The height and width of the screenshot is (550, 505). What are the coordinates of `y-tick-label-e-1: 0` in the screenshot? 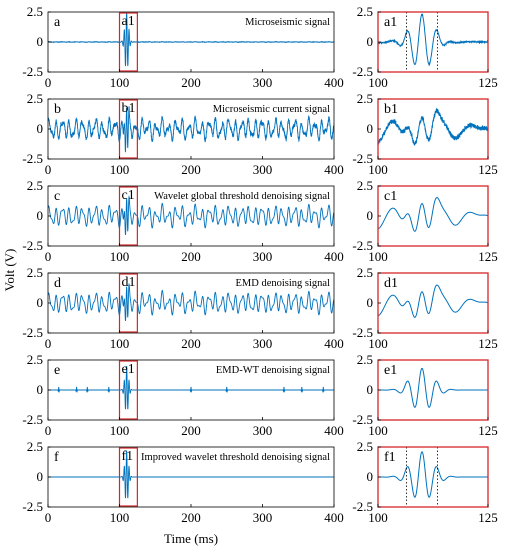 It's located at (40, 389).